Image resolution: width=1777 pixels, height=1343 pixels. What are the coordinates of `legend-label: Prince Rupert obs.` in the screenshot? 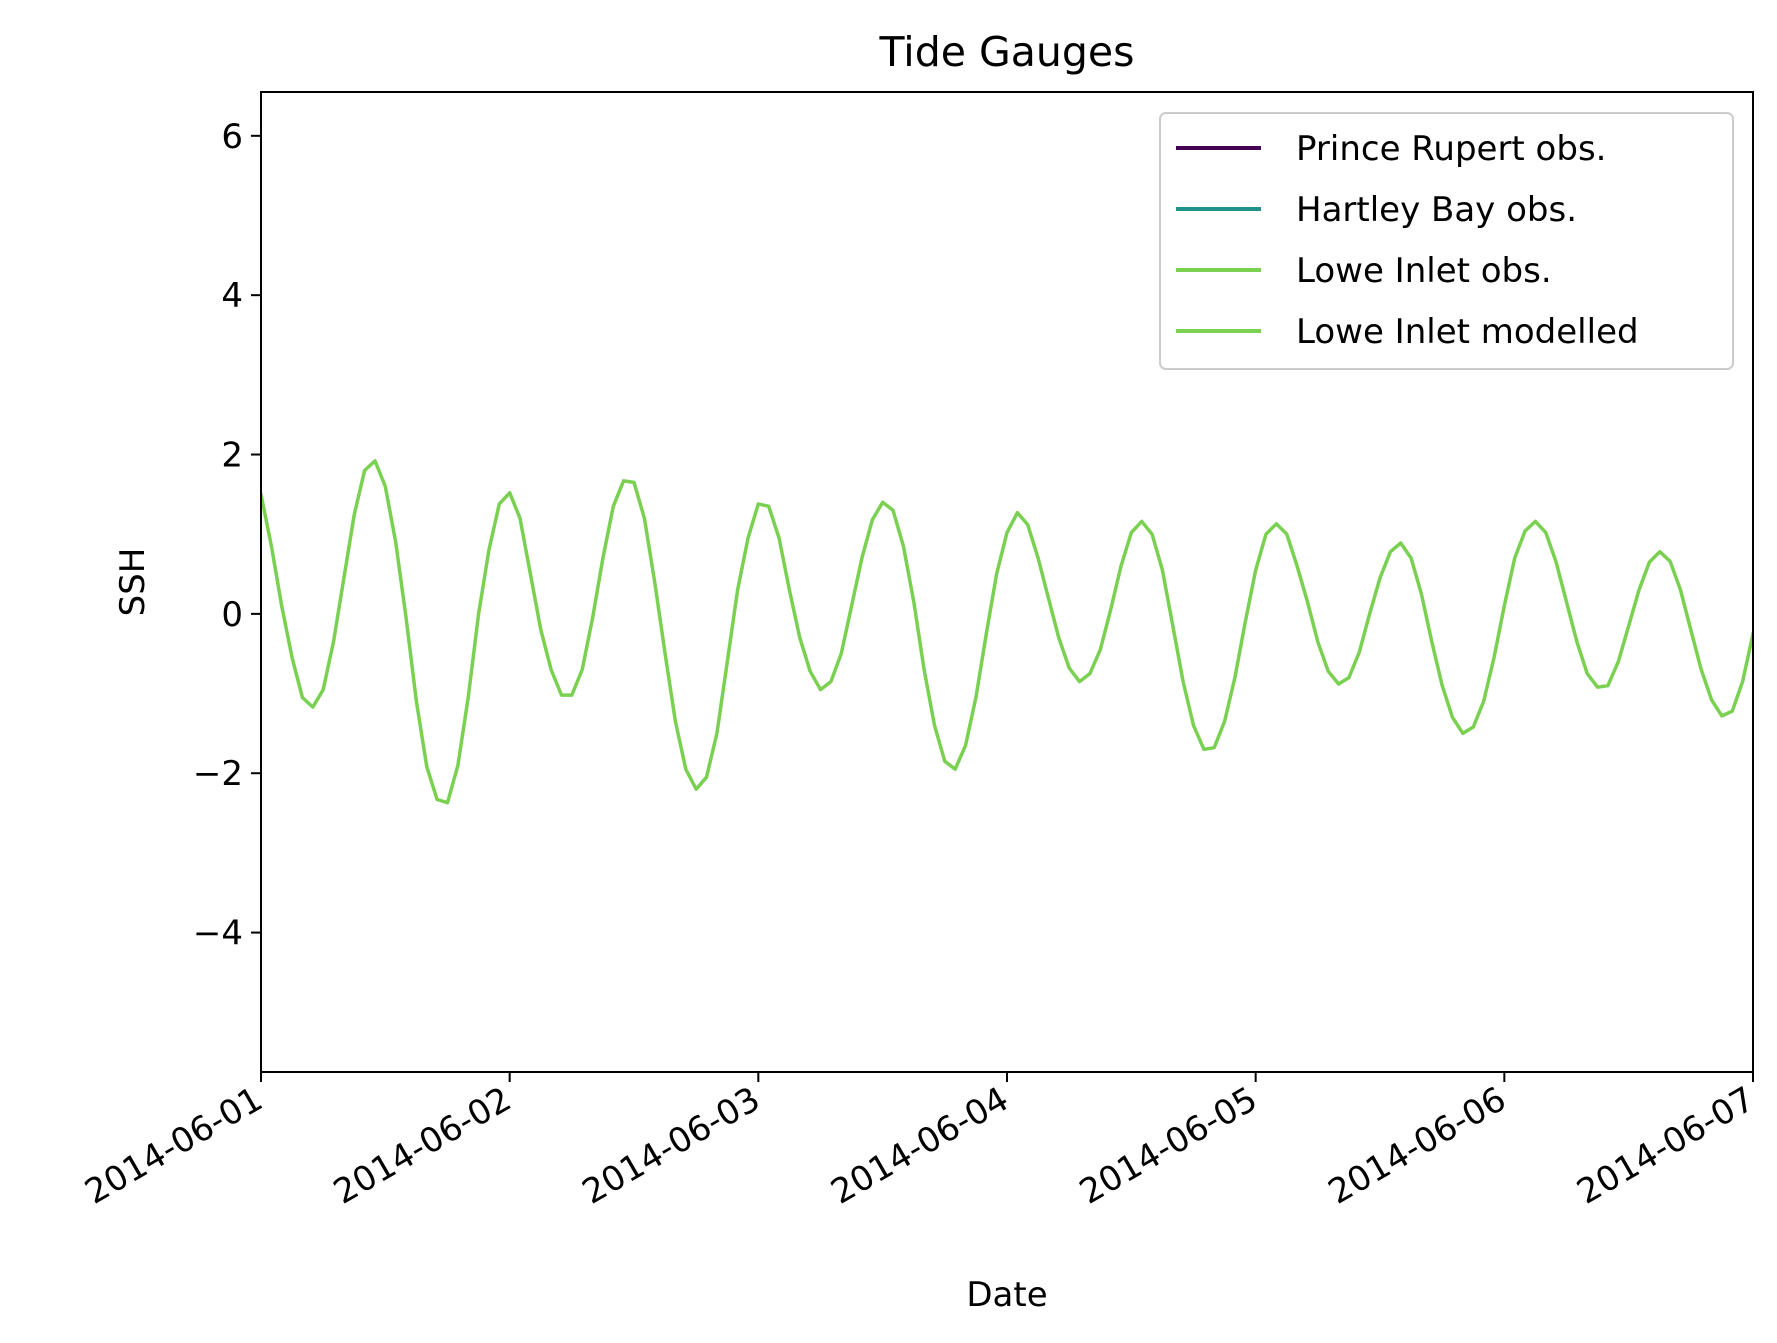 It's located at (1451, 149).